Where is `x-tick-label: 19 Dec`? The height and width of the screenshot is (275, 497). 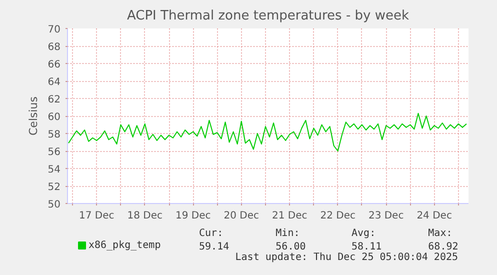 x-tick-label: 19 Dec is located at coordinates (193, 216).